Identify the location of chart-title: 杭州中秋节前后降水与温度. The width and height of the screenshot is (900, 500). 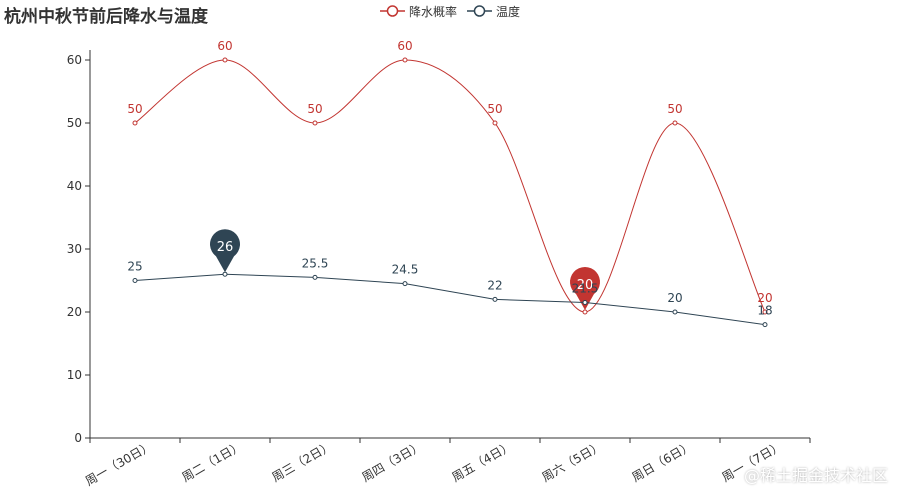
(106, 17).